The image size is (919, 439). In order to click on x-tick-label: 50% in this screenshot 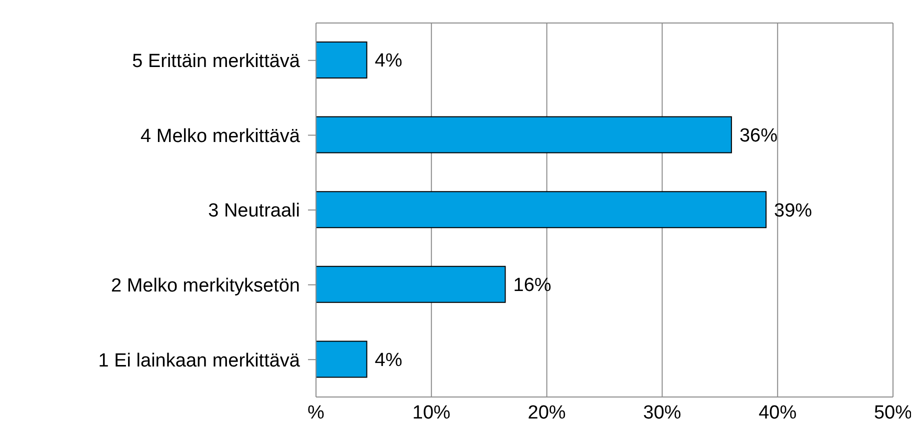, I will do `click(893, 413)`.